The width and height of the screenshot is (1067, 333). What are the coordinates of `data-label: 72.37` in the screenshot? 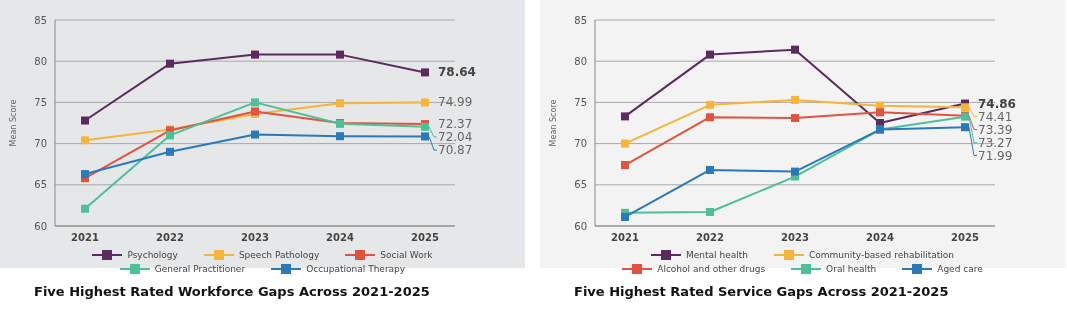 It's located at (455, 124).